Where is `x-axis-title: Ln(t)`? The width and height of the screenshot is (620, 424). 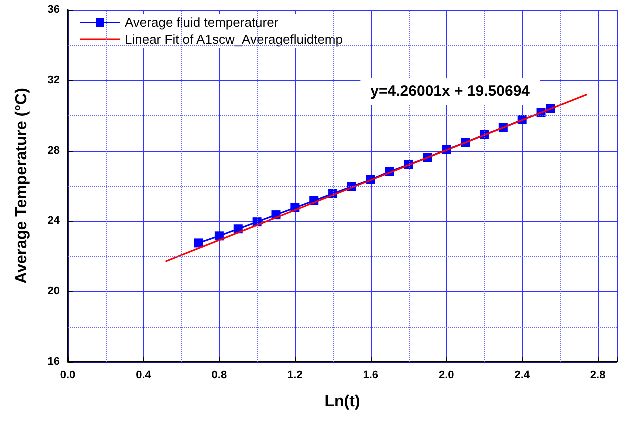
x-axis-title: Ln(t) is located at coordinates (342, 402).